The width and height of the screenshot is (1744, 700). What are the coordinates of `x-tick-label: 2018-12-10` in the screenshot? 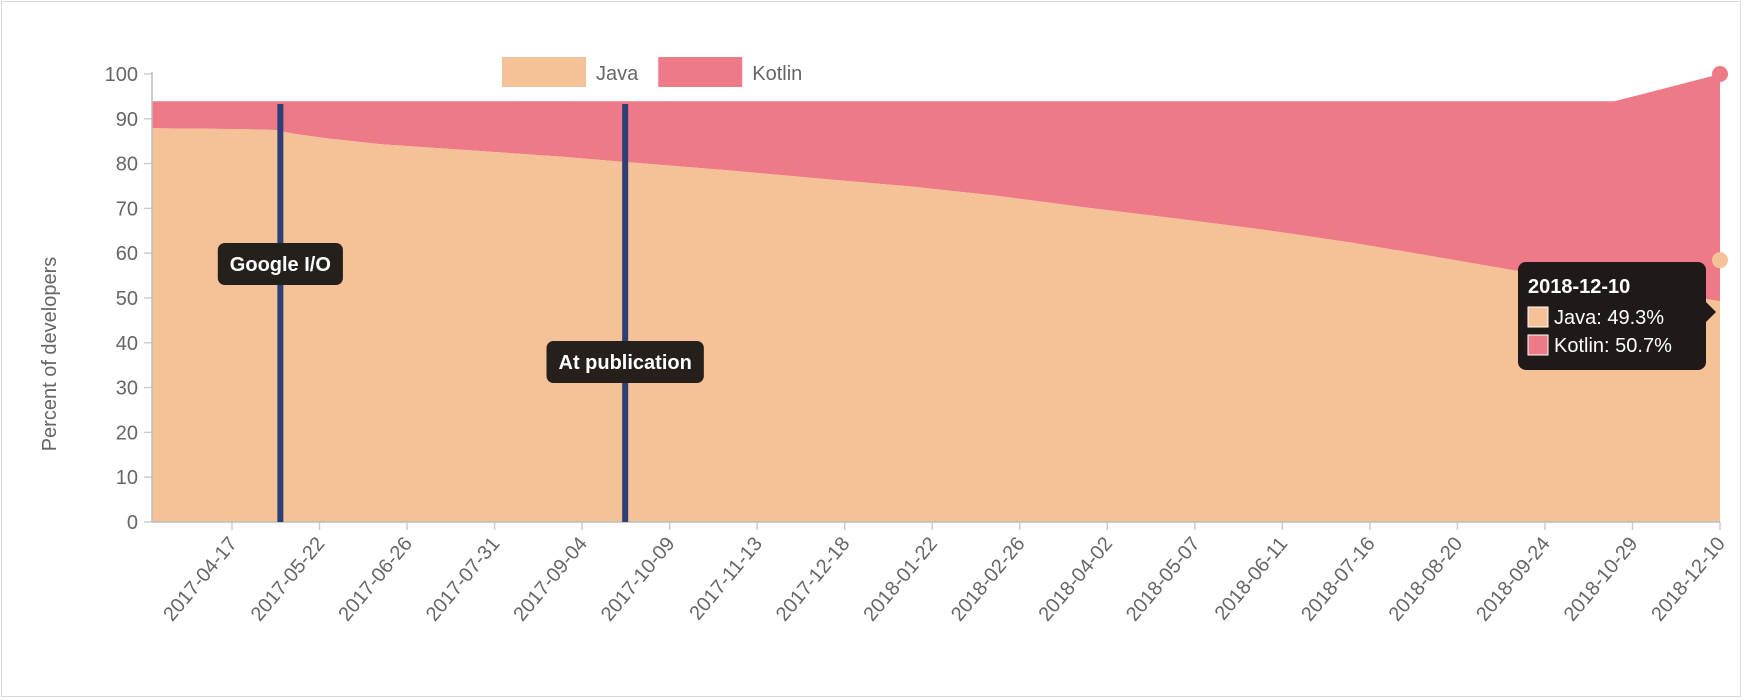 It's located at (1688, 579).